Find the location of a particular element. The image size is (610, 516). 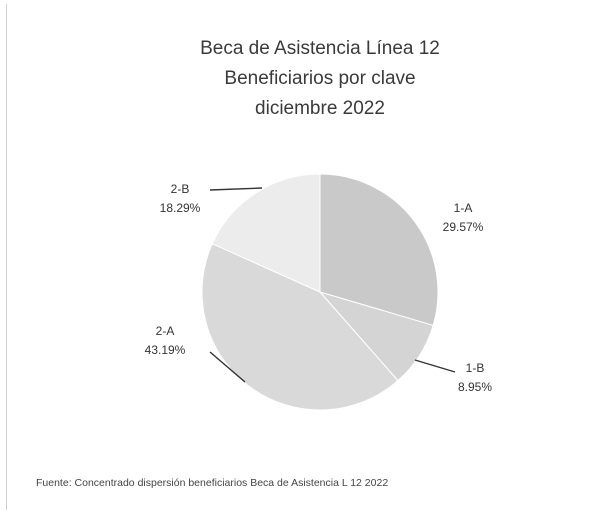

pie-slice-1-A is located at coordinates (379, 250).